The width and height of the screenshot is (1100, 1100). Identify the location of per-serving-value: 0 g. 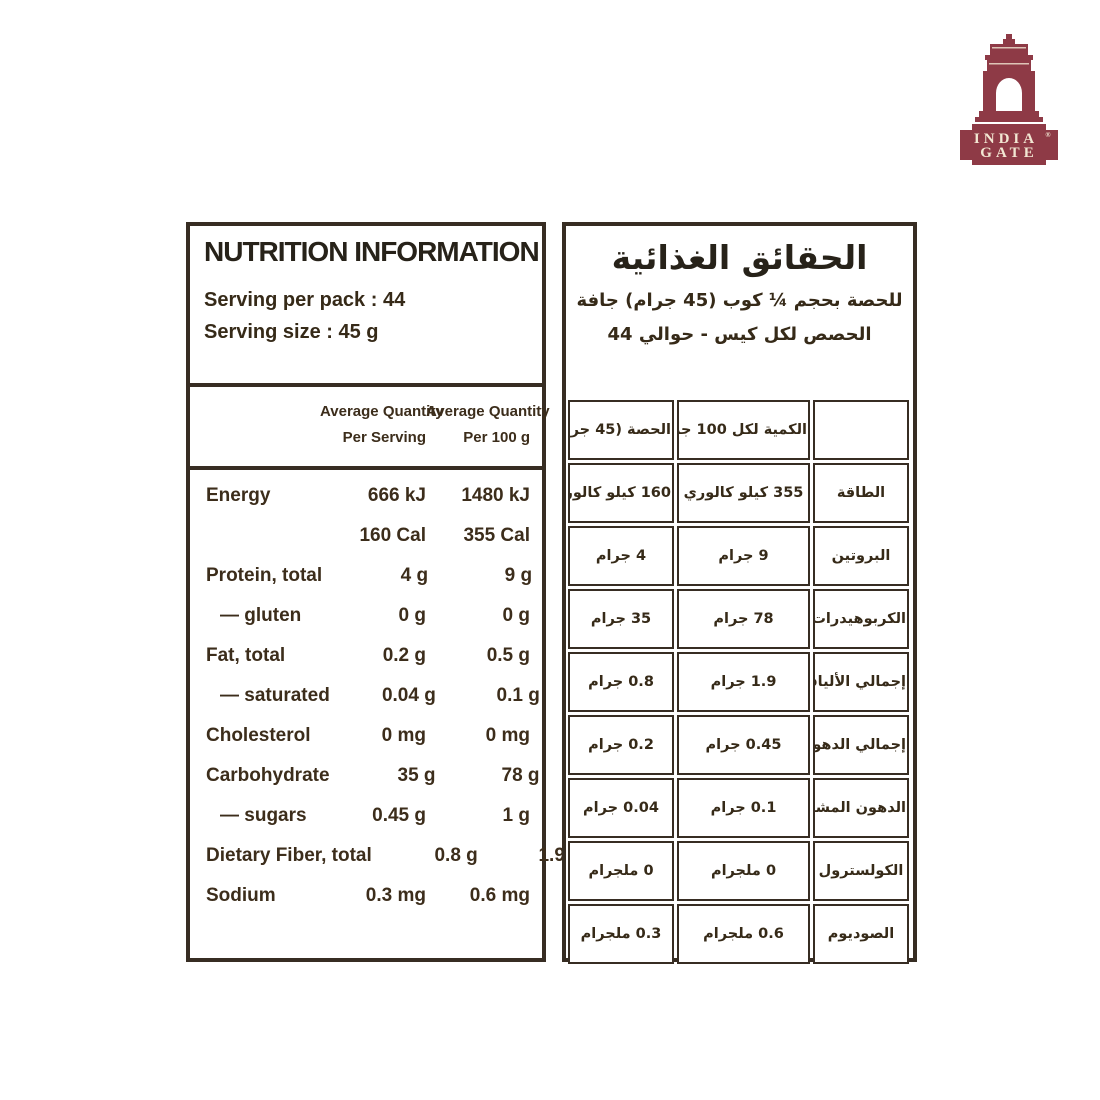
(412, 615).